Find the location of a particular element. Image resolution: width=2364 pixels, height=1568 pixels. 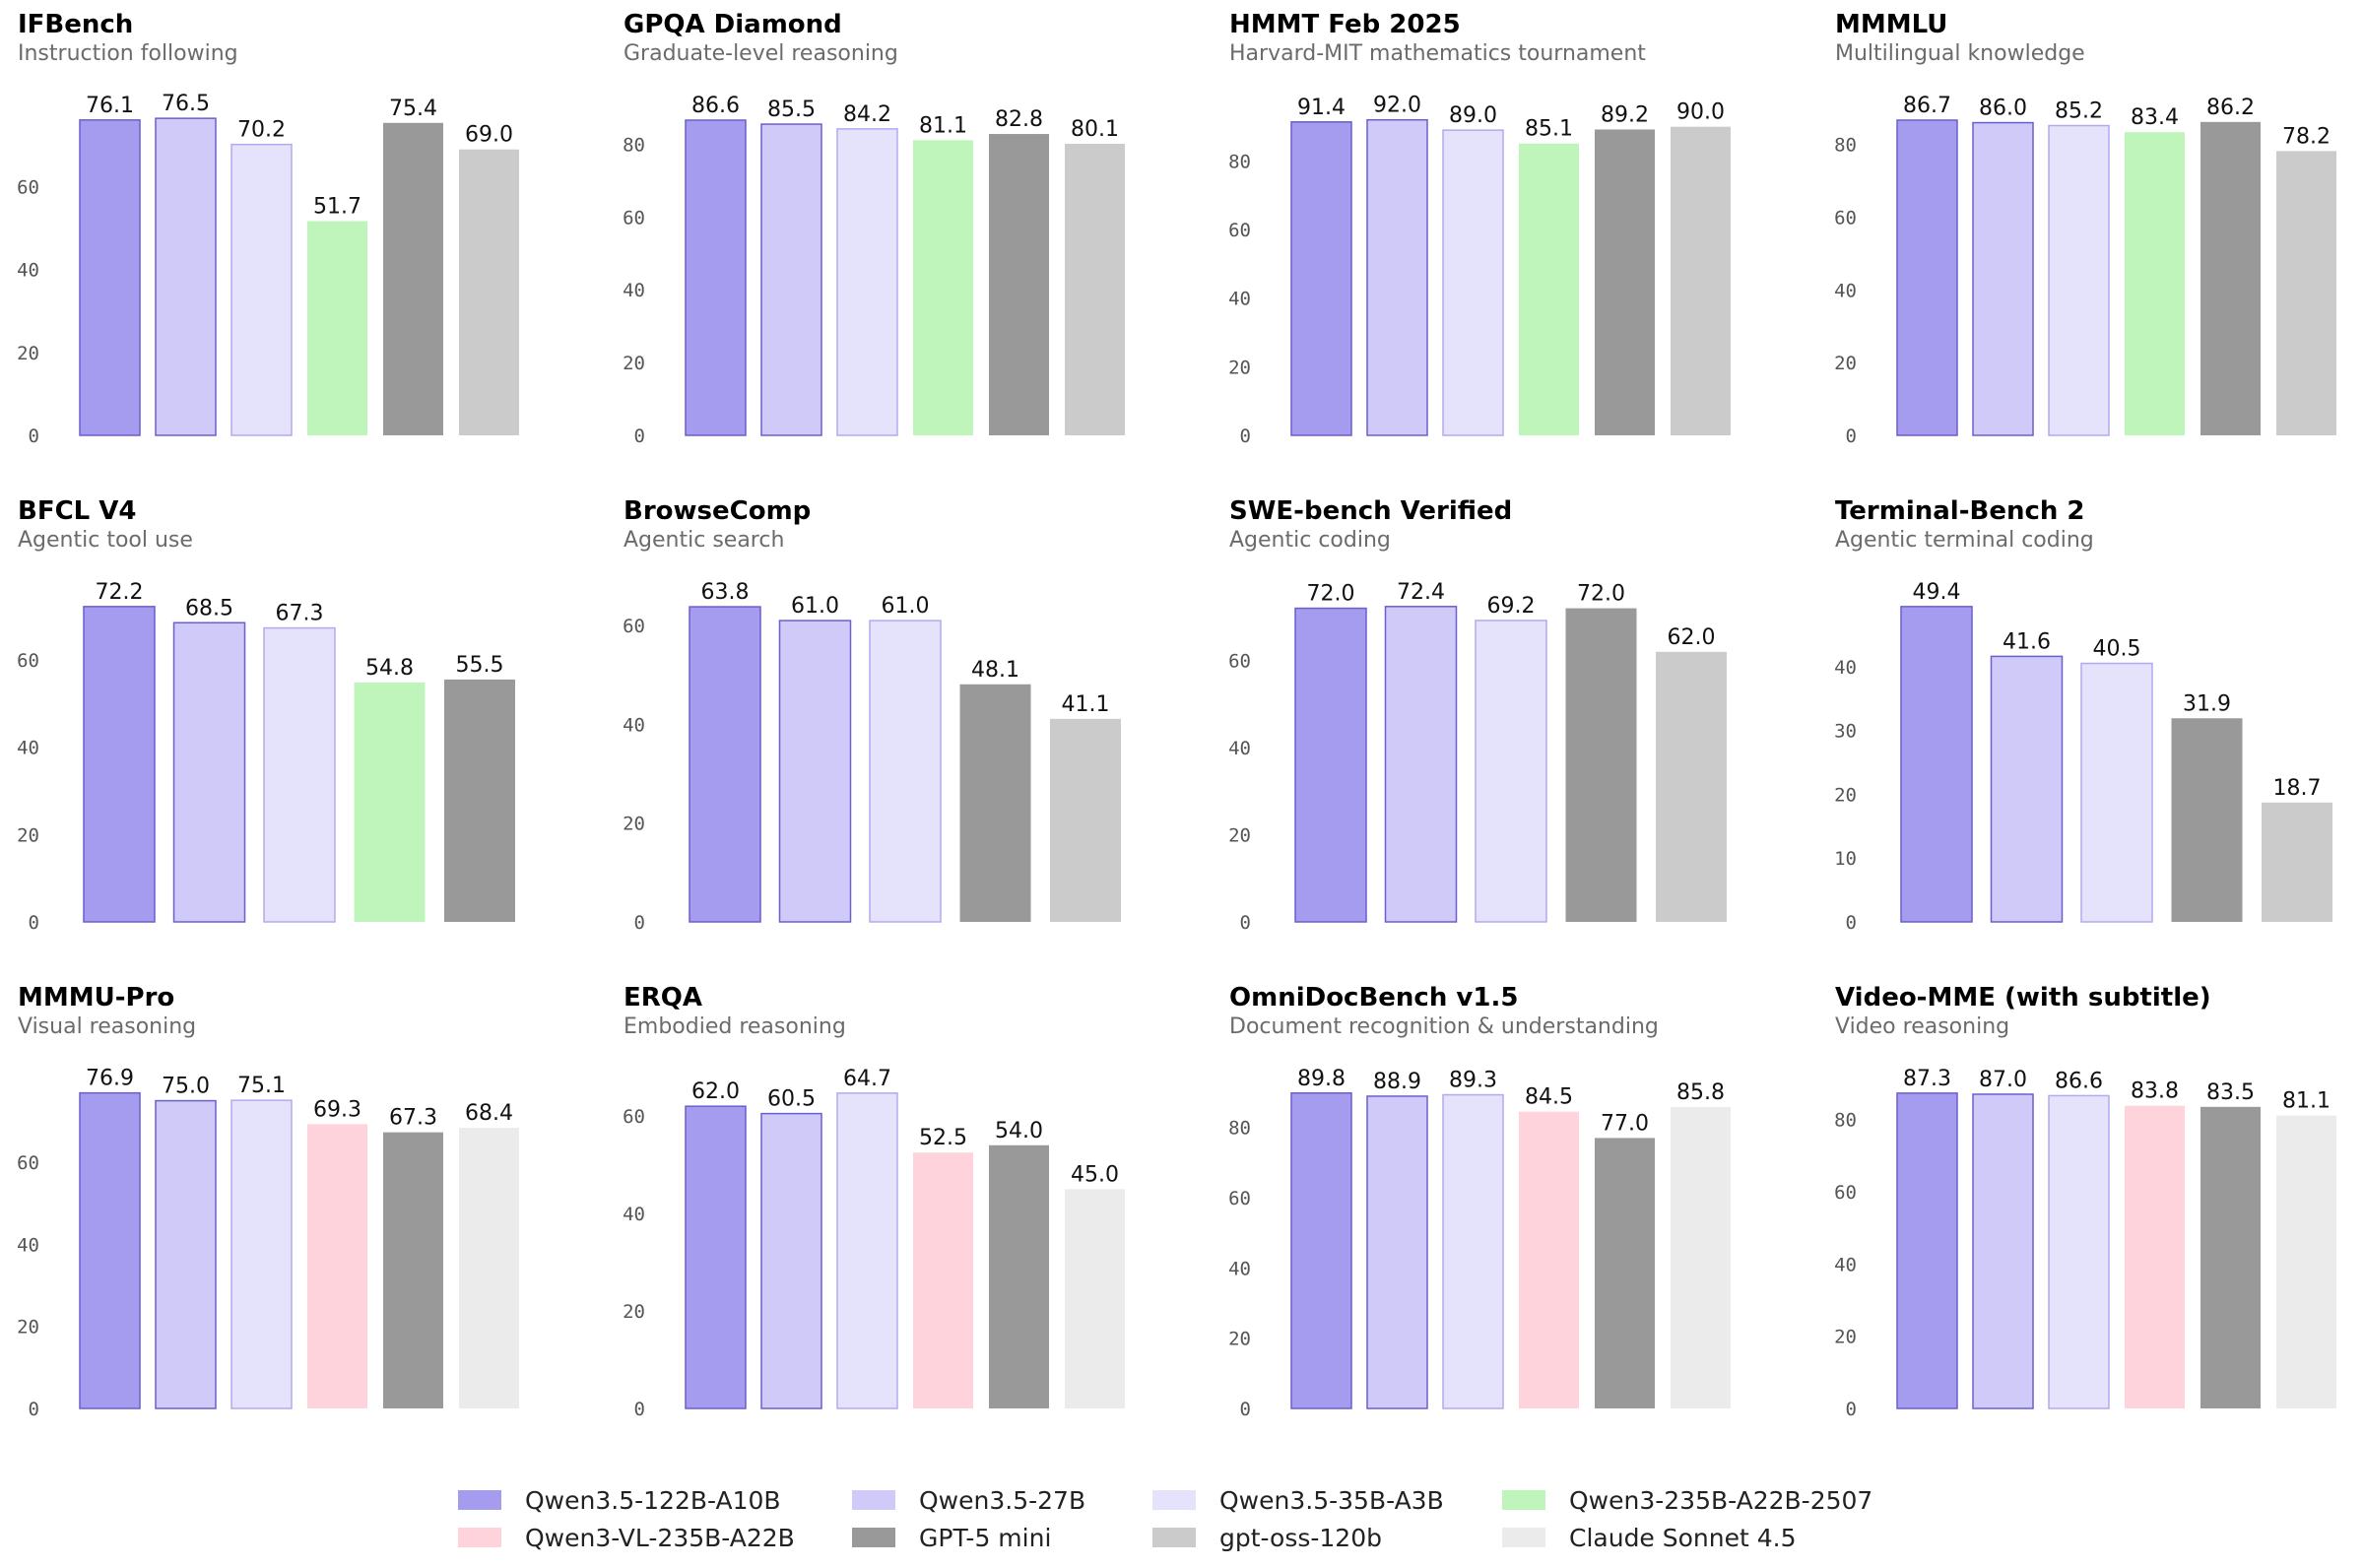

legend-label: gpt-oss-120b is located at coordinates (1300, 1538).